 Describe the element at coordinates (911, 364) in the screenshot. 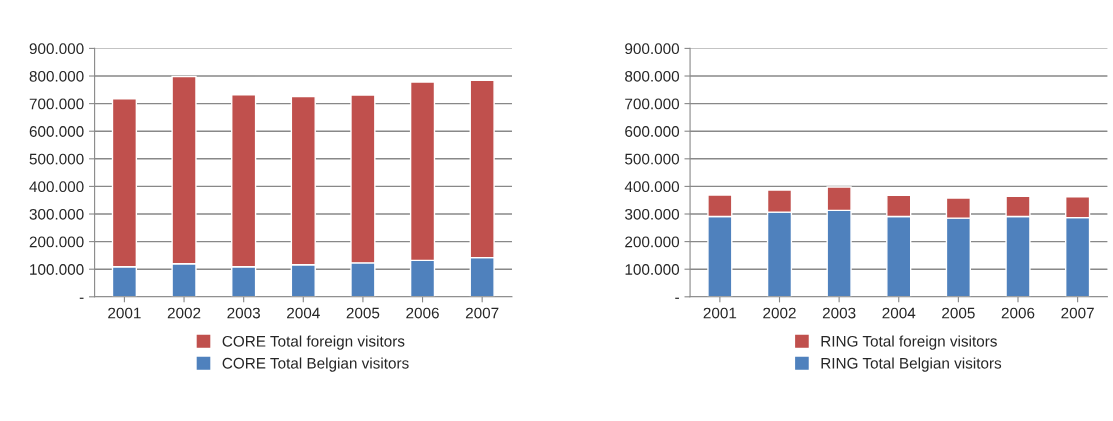

I see `legend-label: RING Total Belgian visitors` at that location.